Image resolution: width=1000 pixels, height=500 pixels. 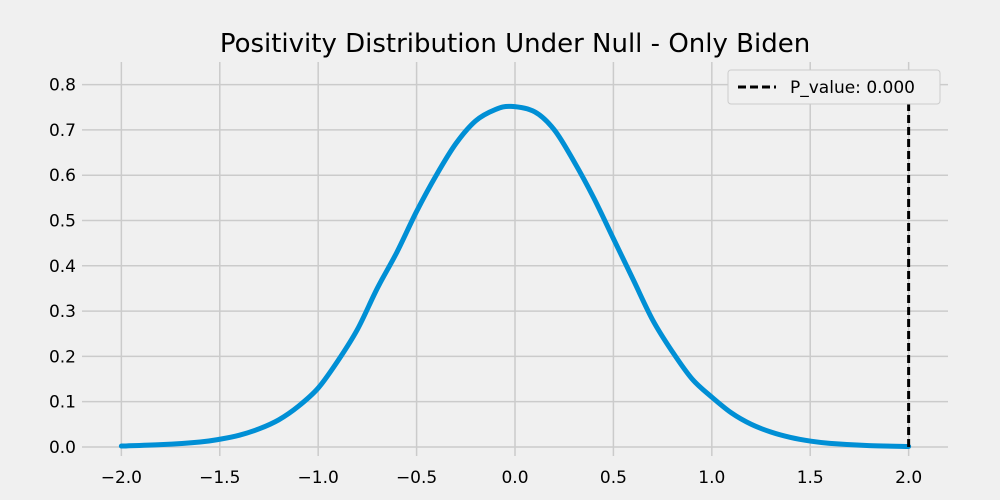 I want to click on x-tick-label-4: 0.0, so click(x=514, y=478).